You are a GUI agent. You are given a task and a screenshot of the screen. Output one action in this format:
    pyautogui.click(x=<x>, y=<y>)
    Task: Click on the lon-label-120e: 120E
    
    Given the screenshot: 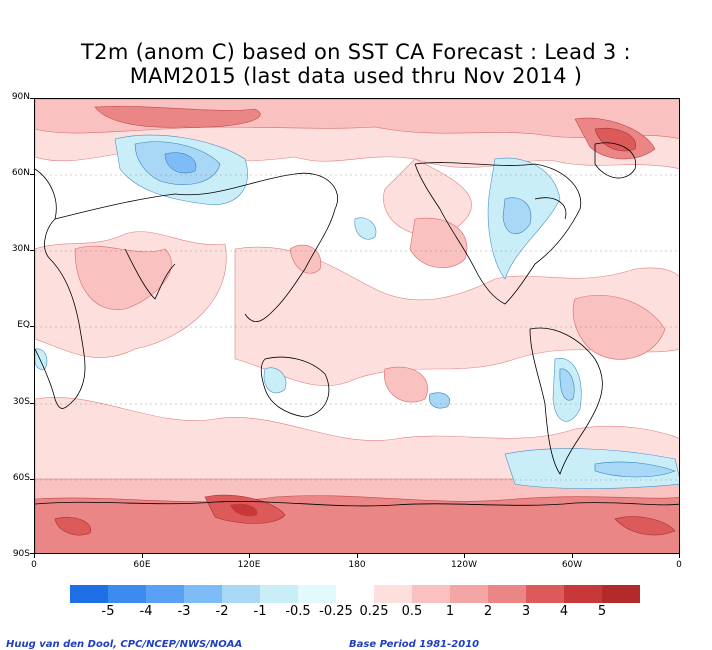 What is the action you would take?
    pyautogui.click(x=249, y=565)
    